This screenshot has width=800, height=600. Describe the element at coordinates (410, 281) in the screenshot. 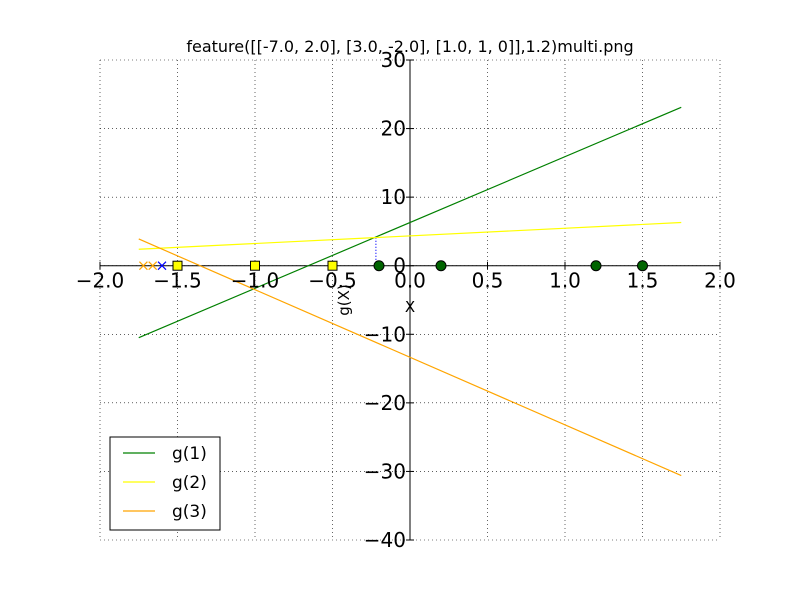

I see `x-tick-label: 0.0` at that location.